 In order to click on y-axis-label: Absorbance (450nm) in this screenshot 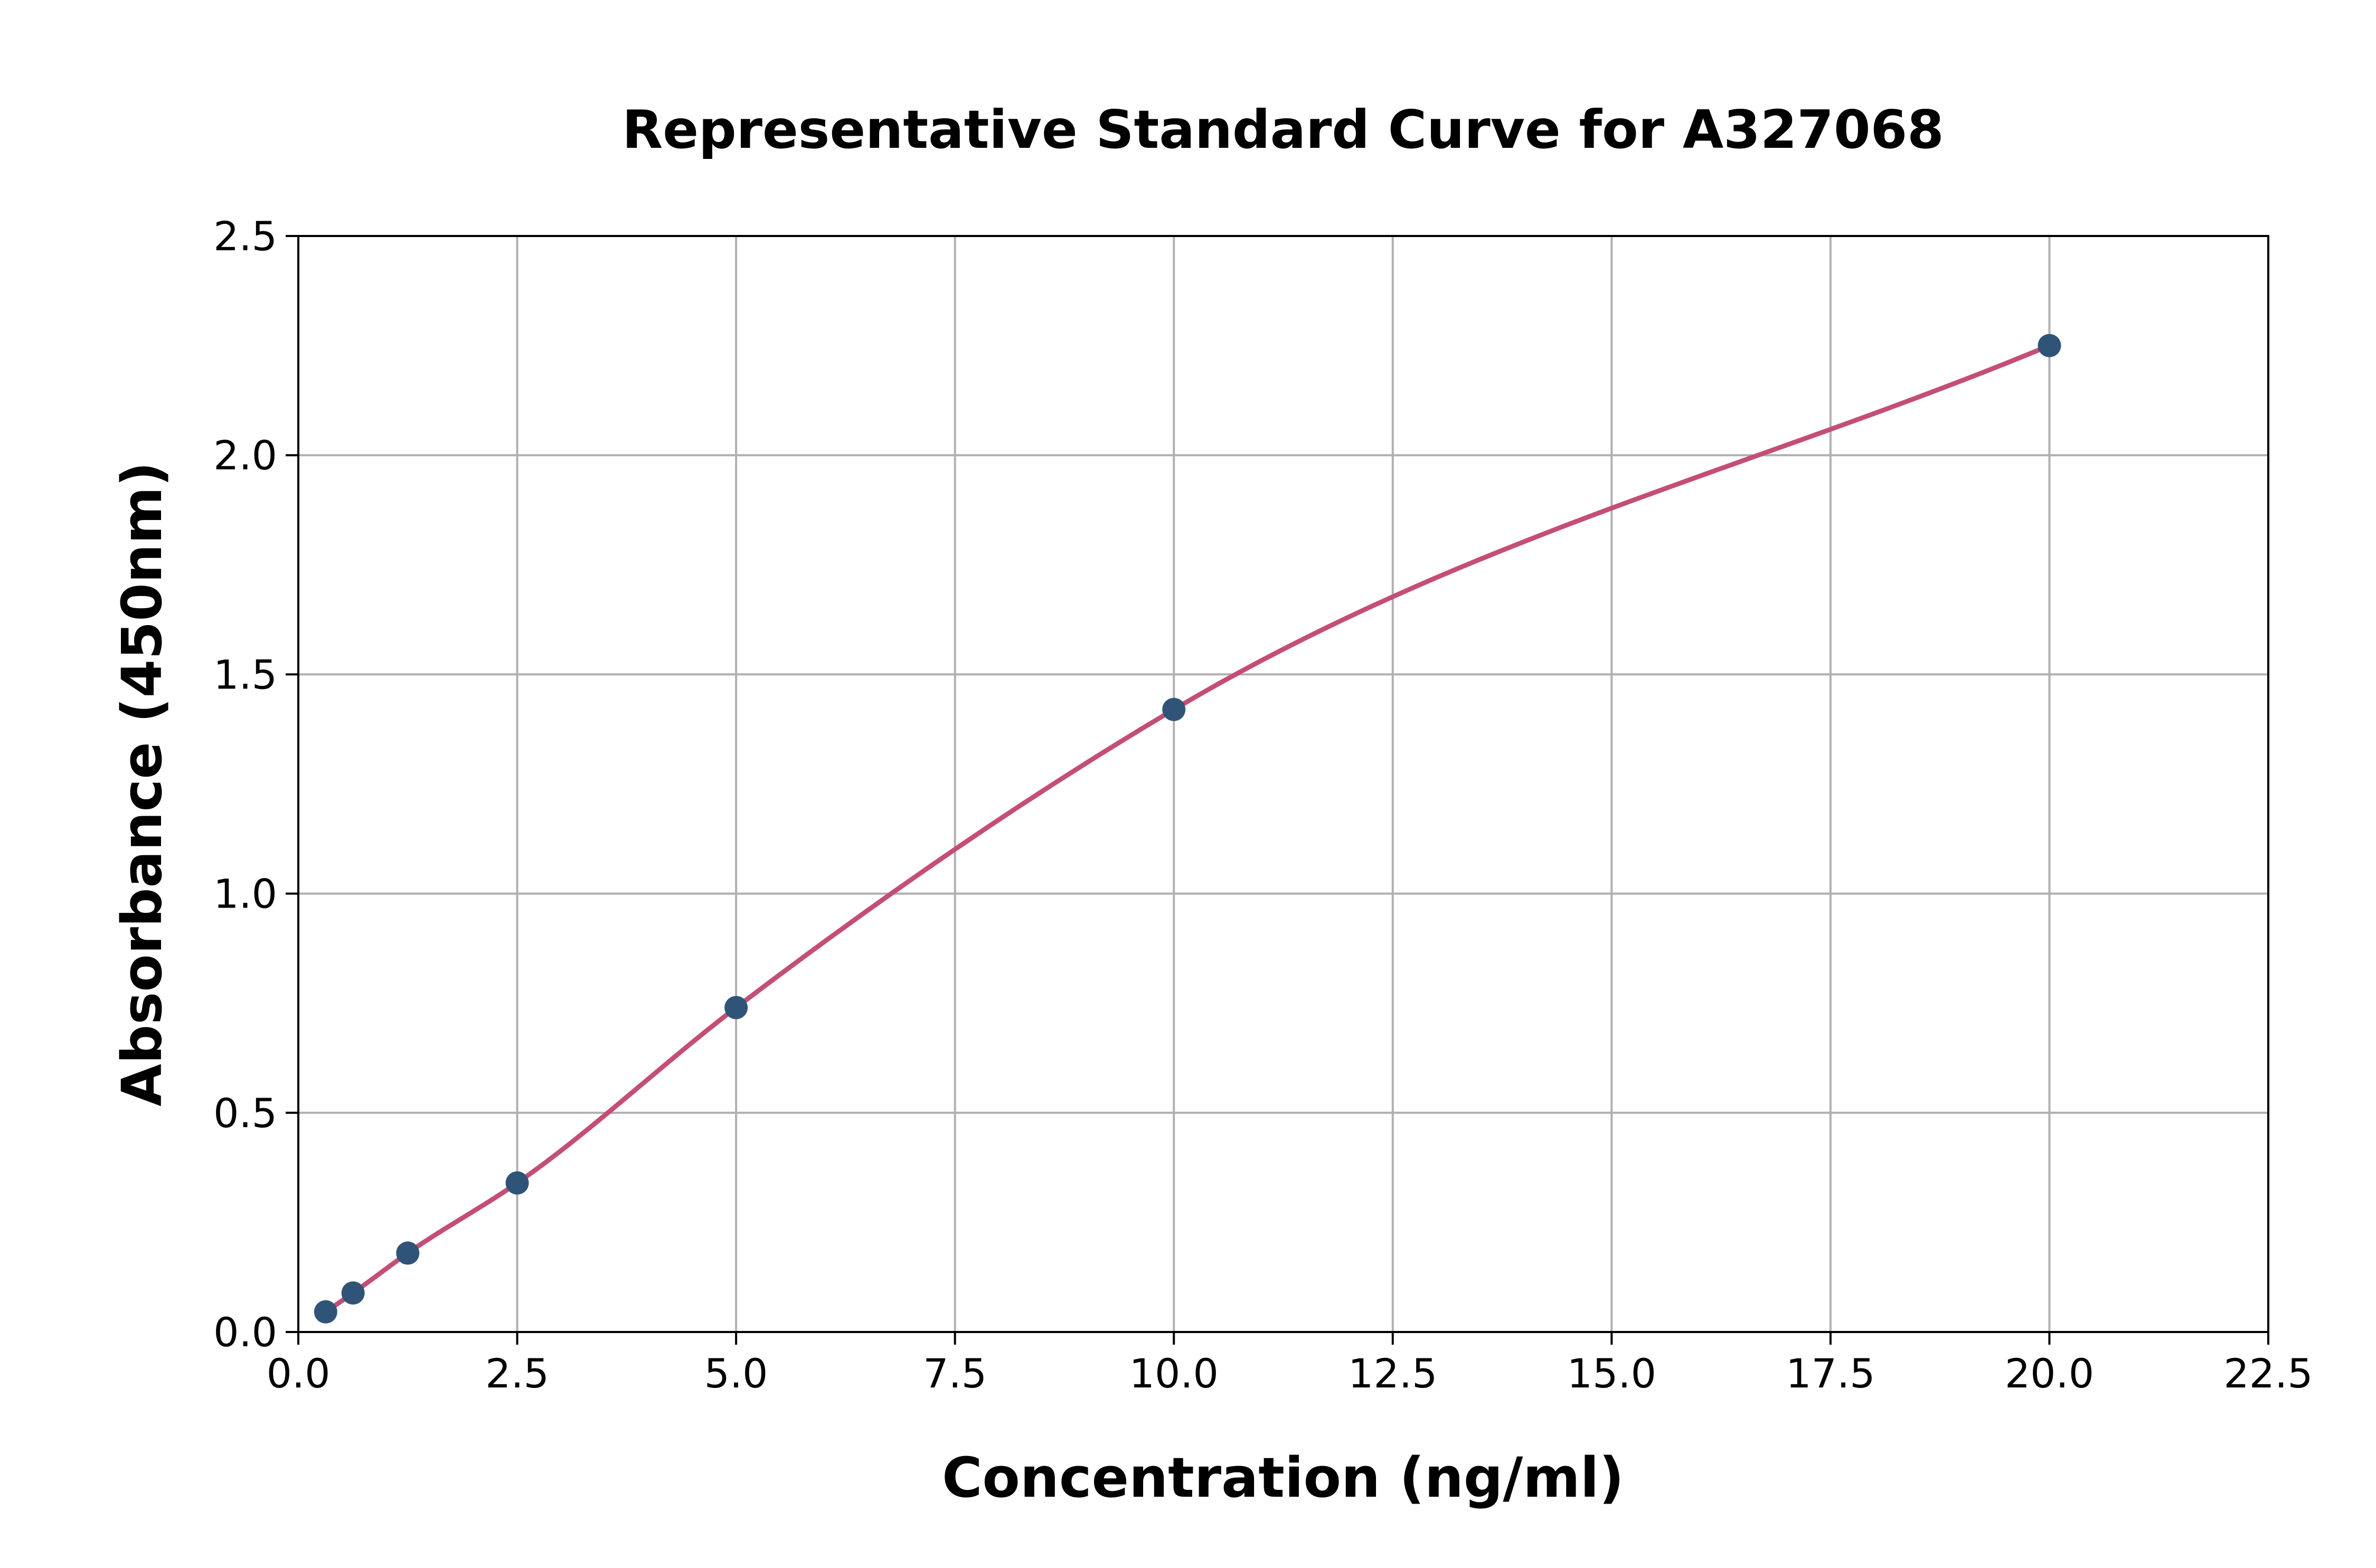, I will do `click(142, 783)`.